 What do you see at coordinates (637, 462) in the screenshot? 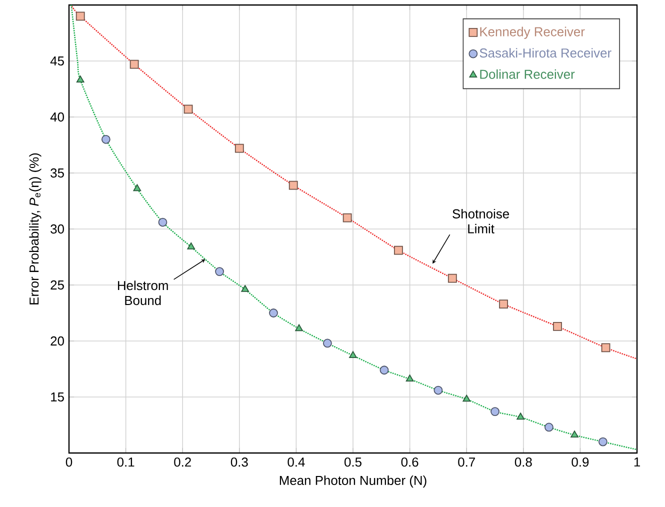
I see `x-tick-label: 1` at bounding box center [637, 462].